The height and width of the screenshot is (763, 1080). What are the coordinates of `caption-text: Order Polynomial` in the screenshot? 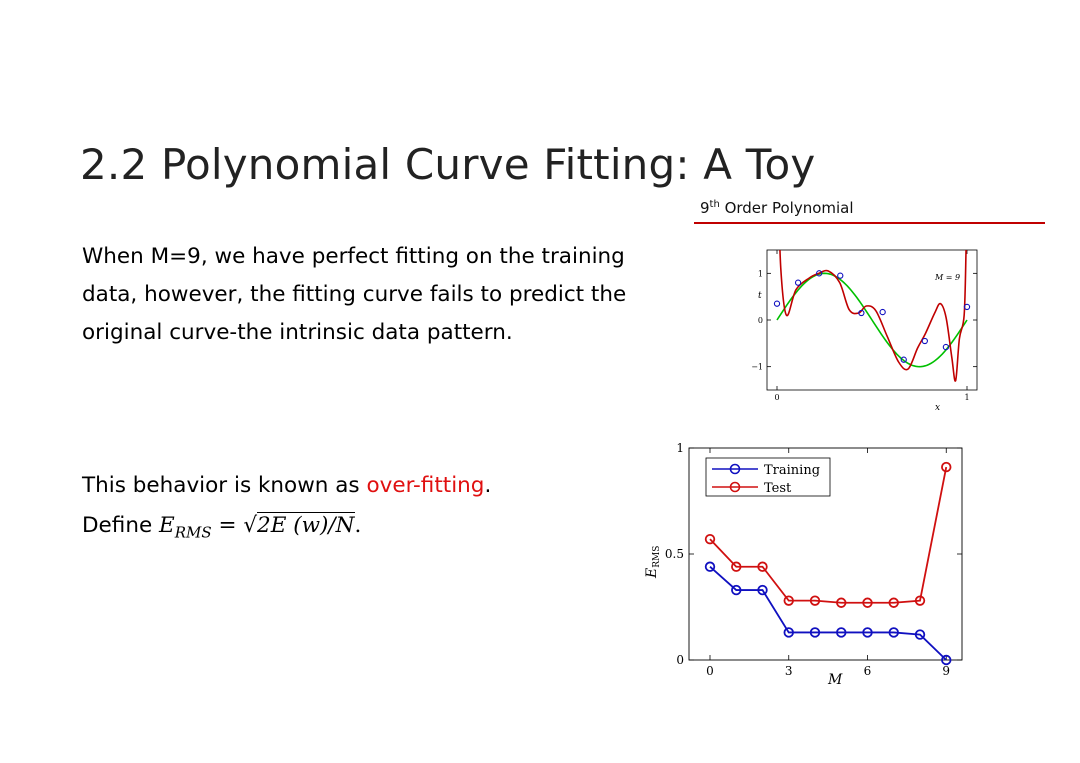 It's located at (786, 208).